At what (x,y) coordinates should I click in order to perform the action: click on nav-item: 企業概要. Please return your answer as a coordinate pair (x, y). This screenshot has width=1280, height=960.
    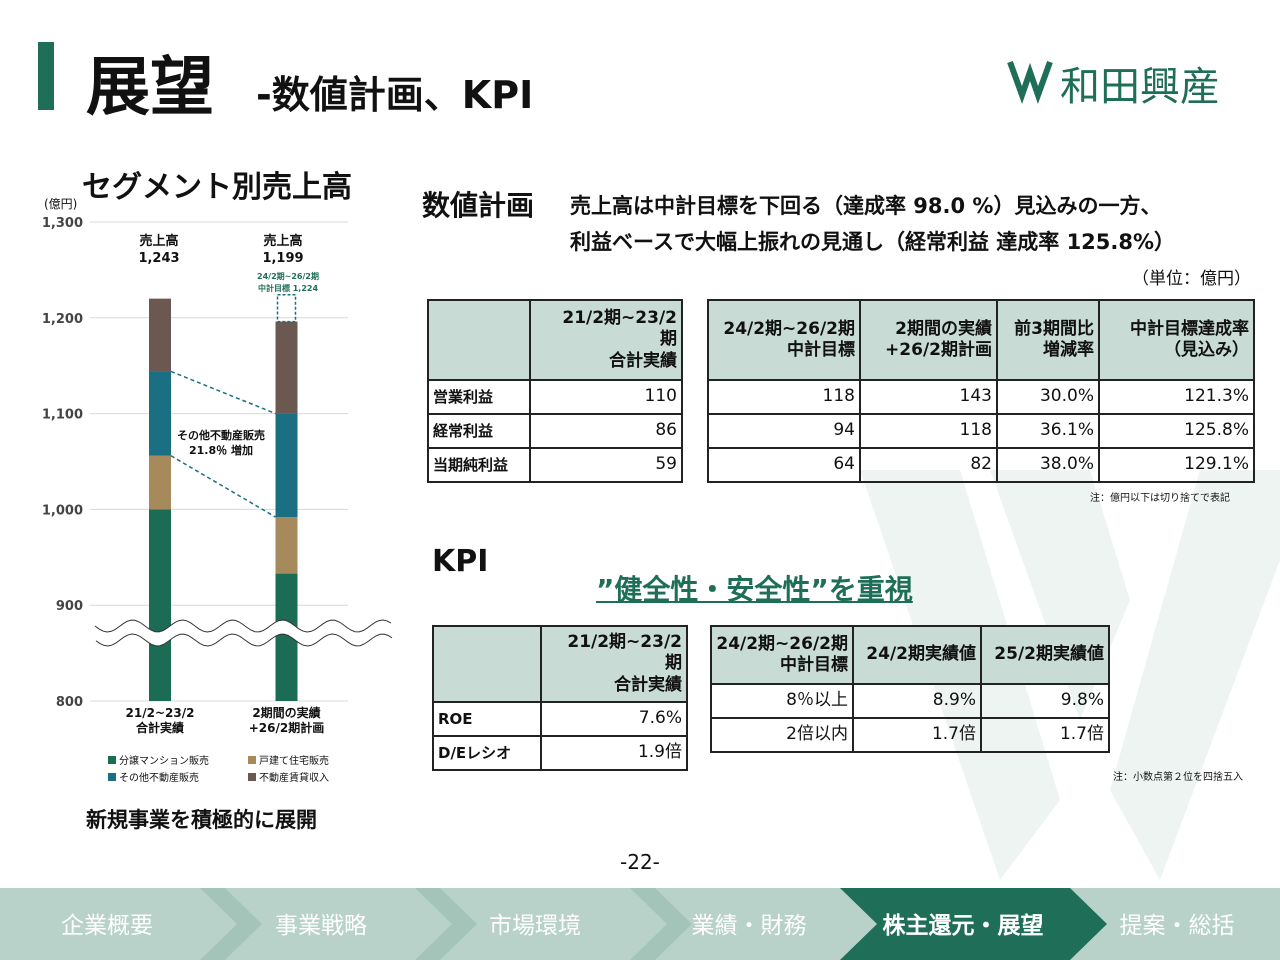
    Looking at the image, I should click on (107, 926).